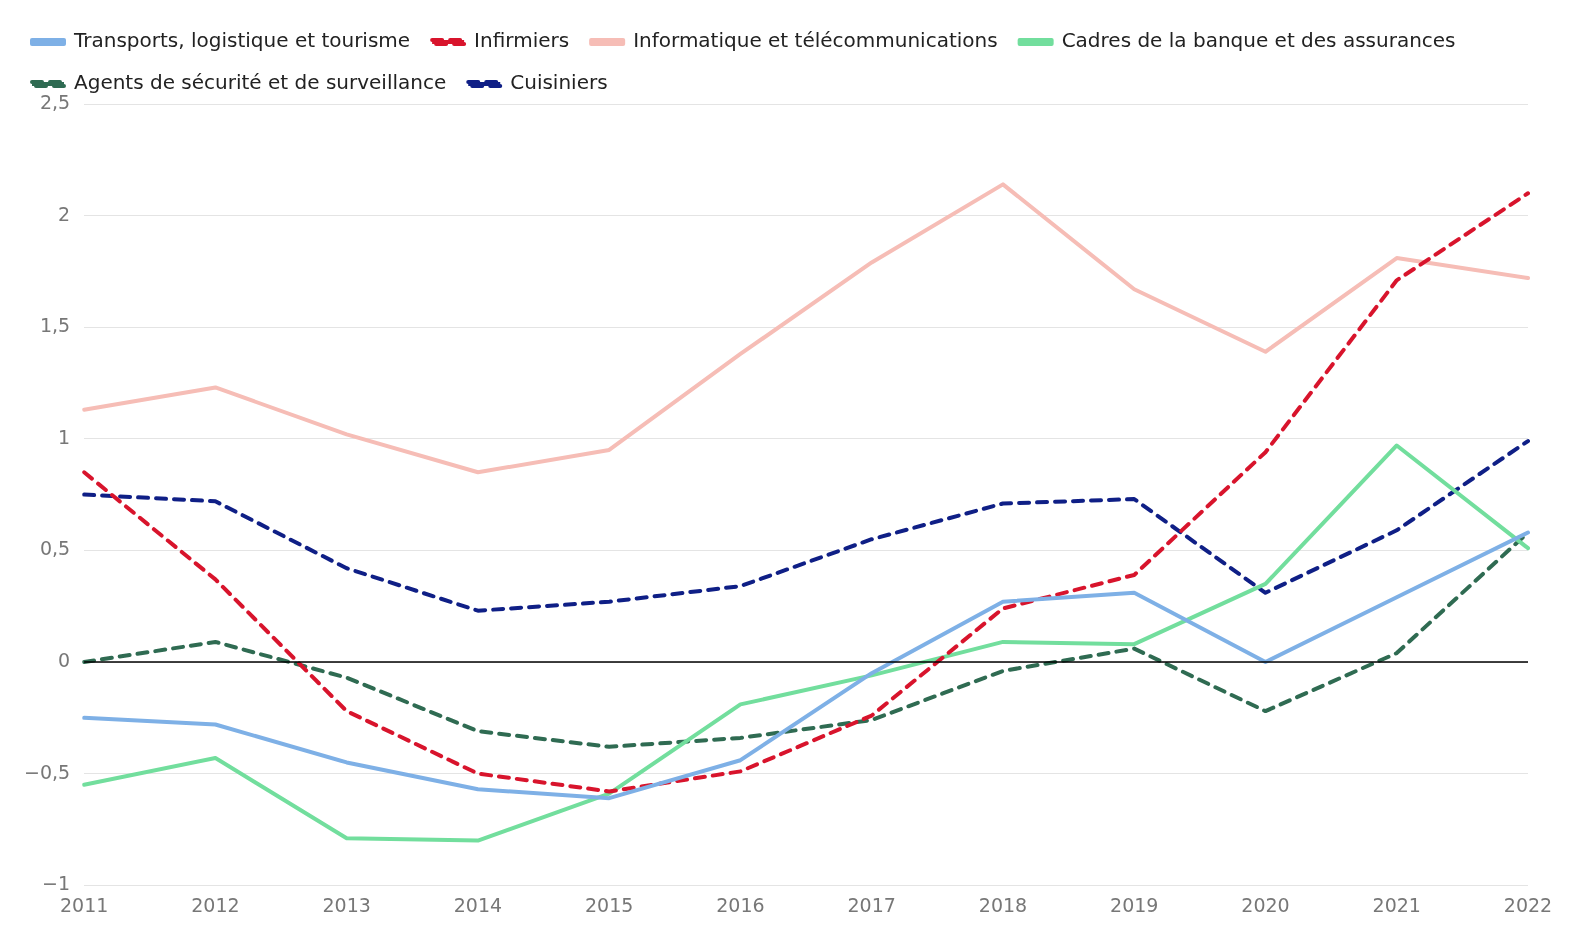  Describe the element at coordinates (1134, 904) in the screenshot. I see `x-tick-label: 2019` at that location.